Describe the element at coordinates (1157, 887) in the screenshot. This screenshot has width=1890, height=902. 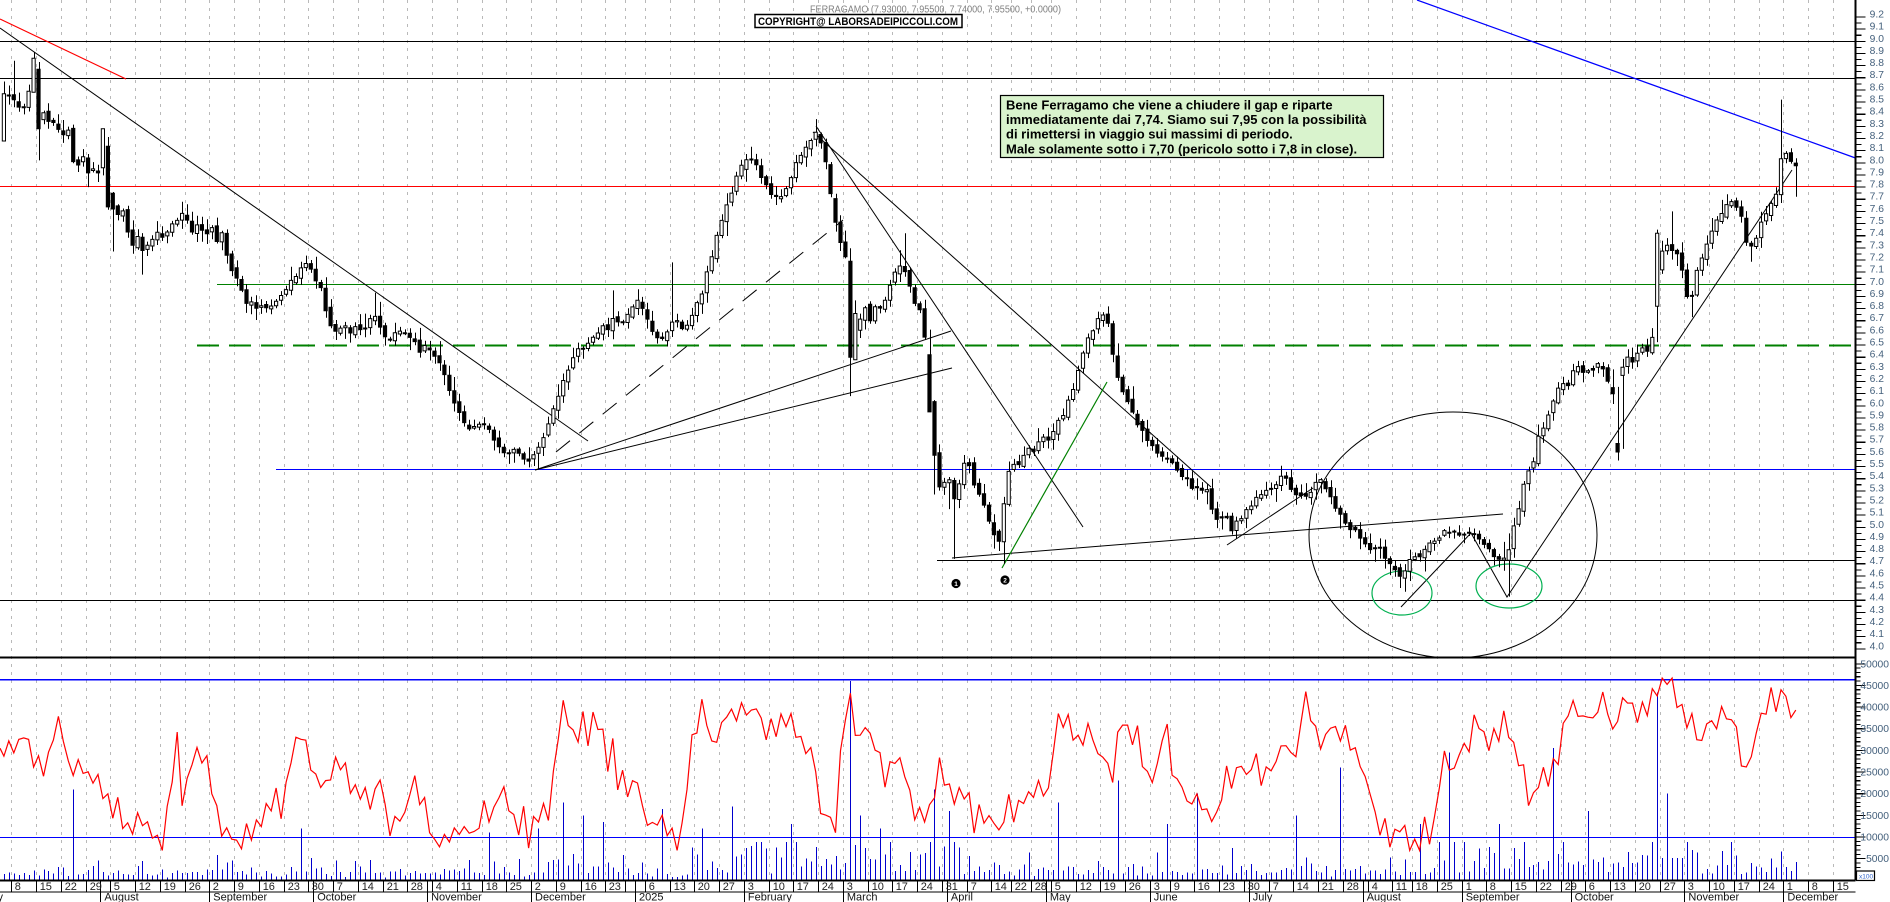
I see `svg-text: 3` at that location.